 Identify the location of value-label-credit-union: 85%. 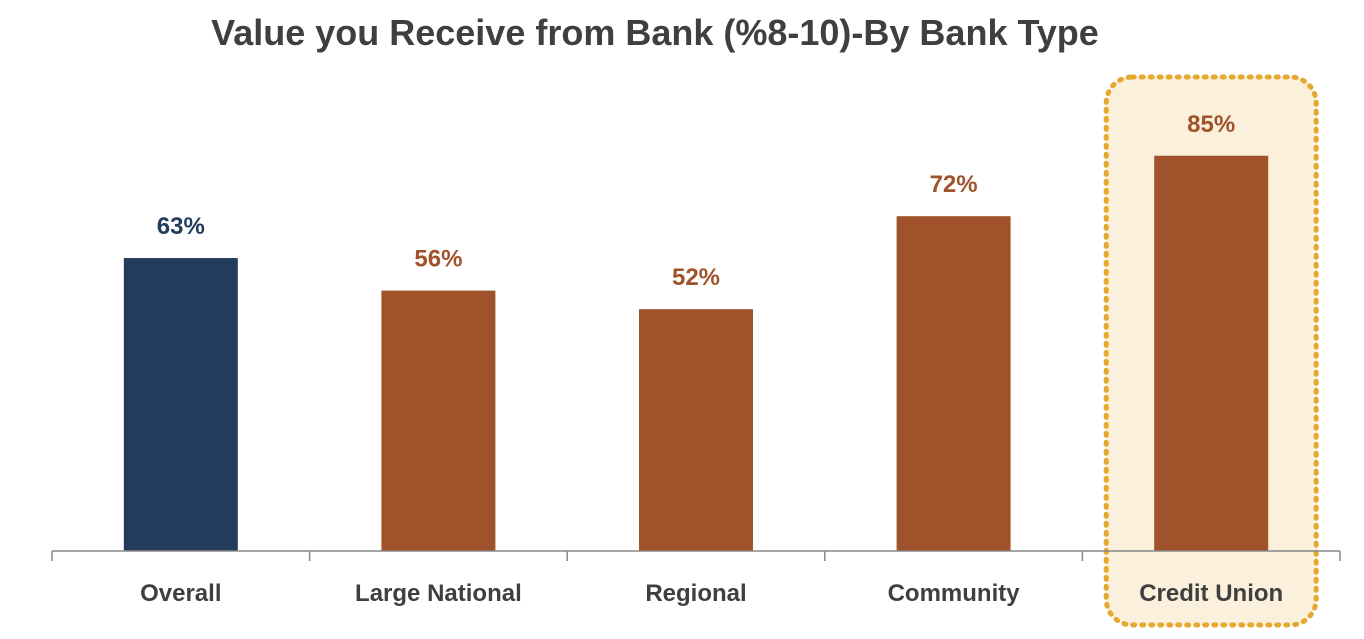
(1211, 124).